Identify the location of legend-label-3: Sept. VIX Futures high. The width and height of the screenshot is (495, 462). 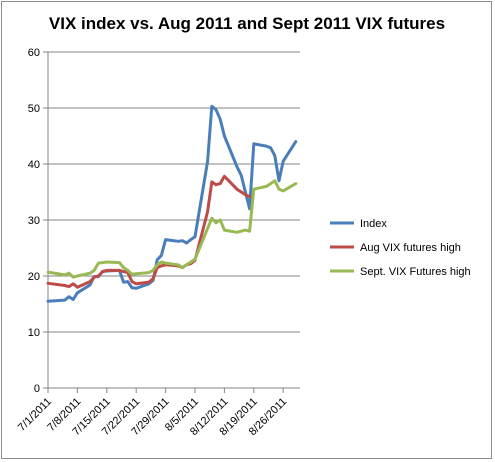
(415, 272).